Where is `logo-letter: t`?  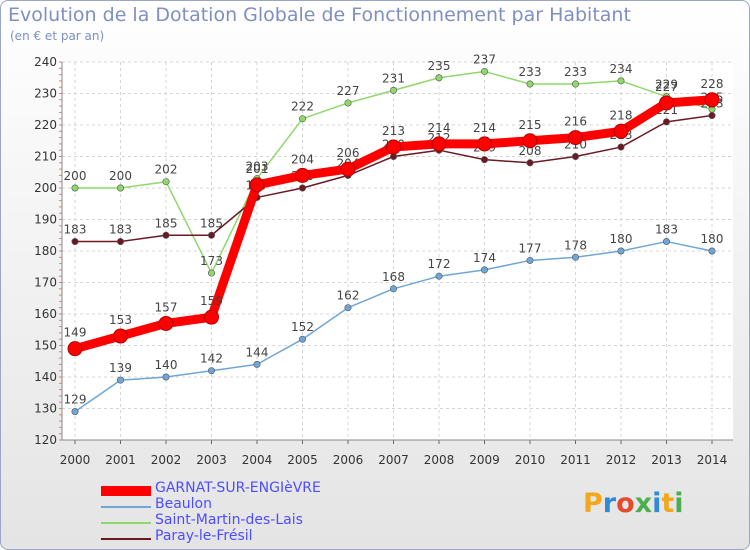 logo-letter: t is located at coordinates (668, 503).